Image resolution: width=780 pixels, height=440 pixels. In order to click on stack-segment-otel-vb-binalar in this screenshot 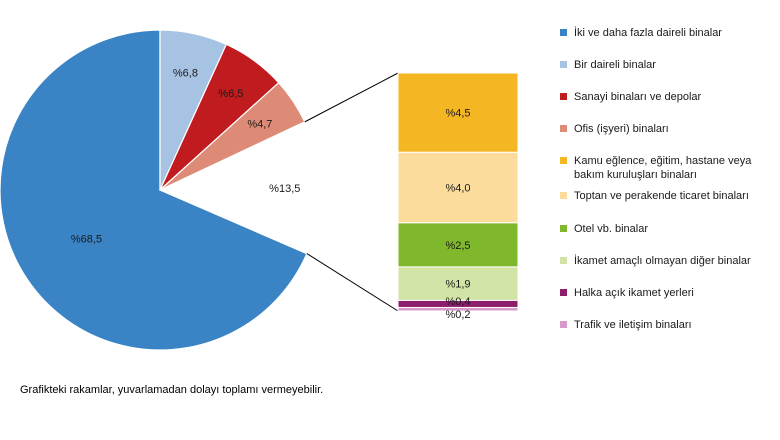, I will do `click(458, 245)`.